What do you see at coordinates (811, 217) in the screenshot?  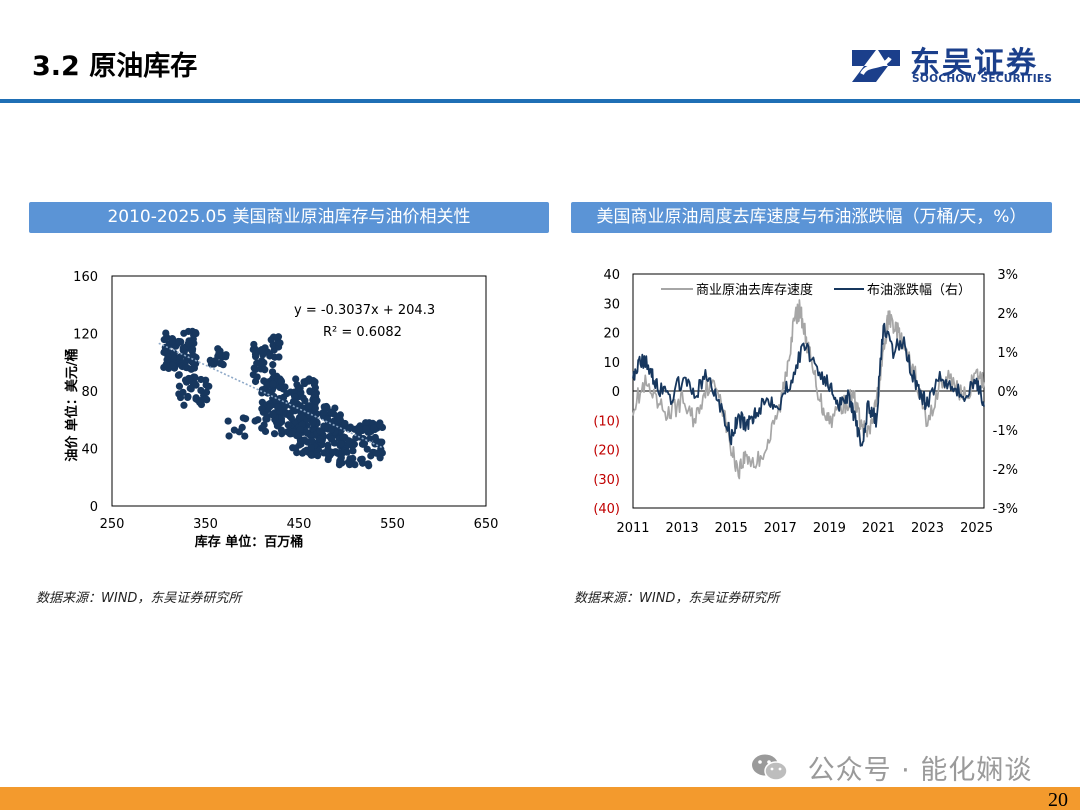 I see `right-panel-title: 美国商业原油周度去库速度与布油涨跌幅（万桶/天，%）` at bounding box center [811, 217].